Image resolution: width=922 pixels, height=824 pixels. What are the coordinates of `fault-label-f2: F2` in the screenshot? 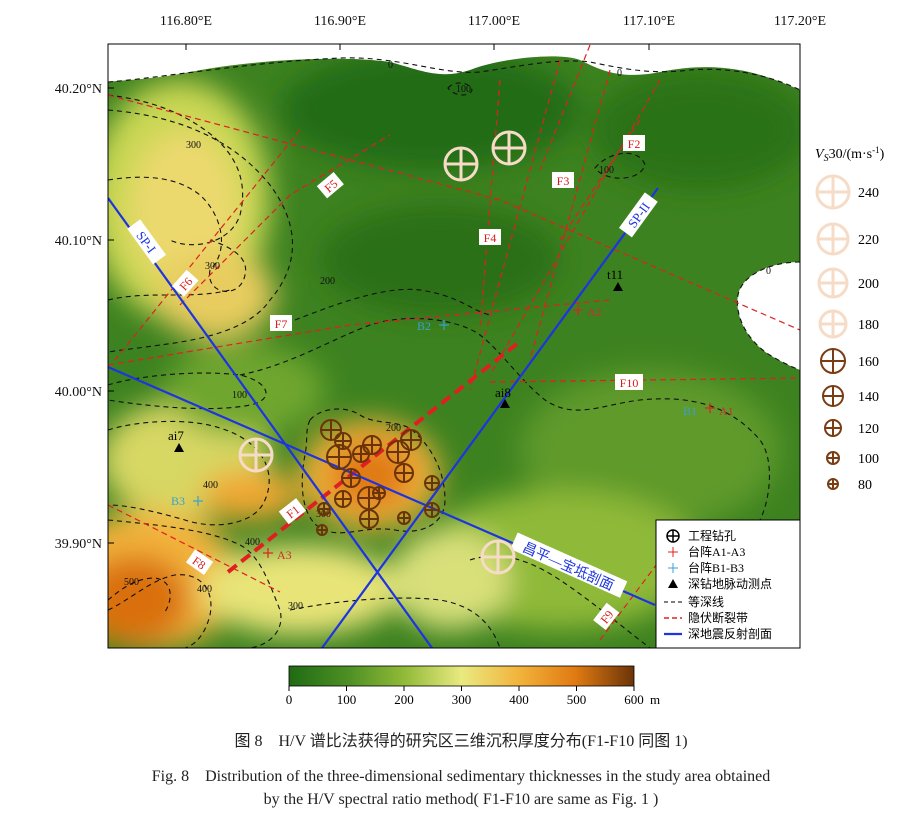 It's located at (634, 144).